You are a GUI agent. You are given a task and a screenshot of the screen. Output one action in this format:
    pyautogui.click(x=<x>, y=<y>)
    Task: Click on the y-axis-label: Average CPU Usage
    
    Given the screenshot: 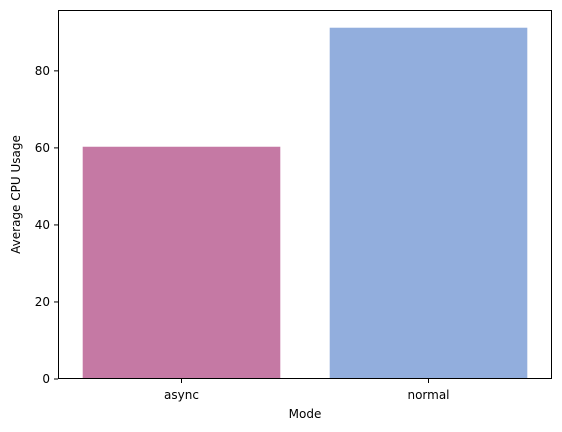 What is the action you would take?
    pyautogui.click(x=16, y=194)
    